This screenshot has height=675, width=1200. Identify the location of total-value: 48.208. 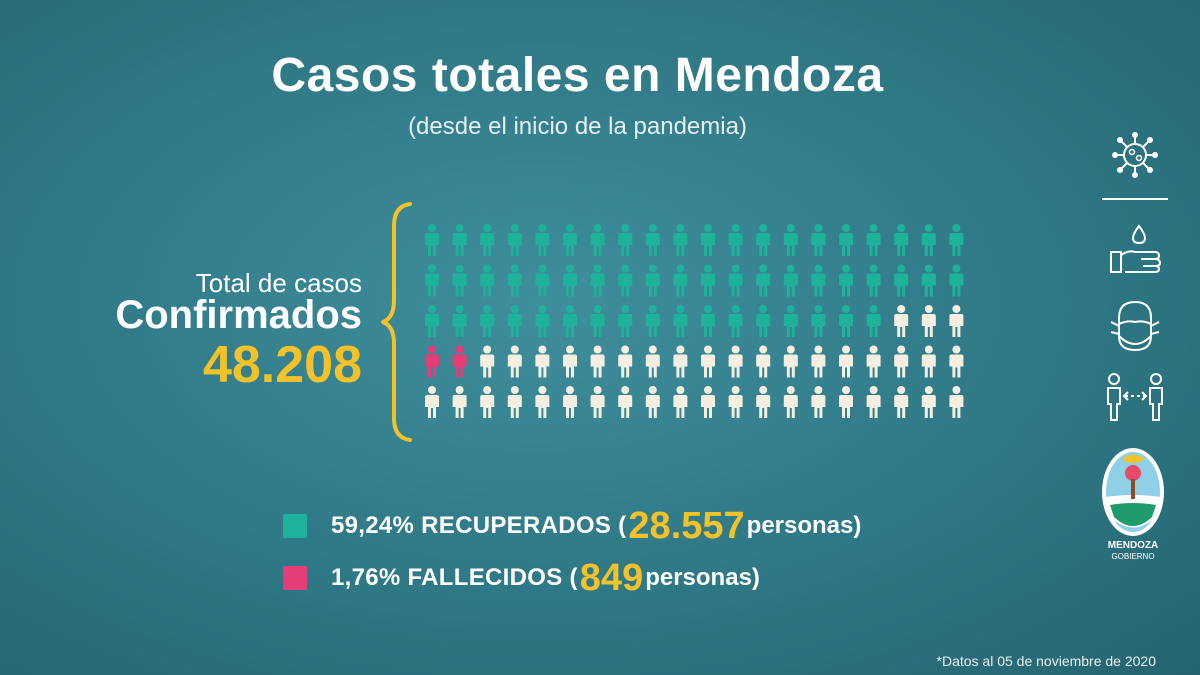
(282, 365).